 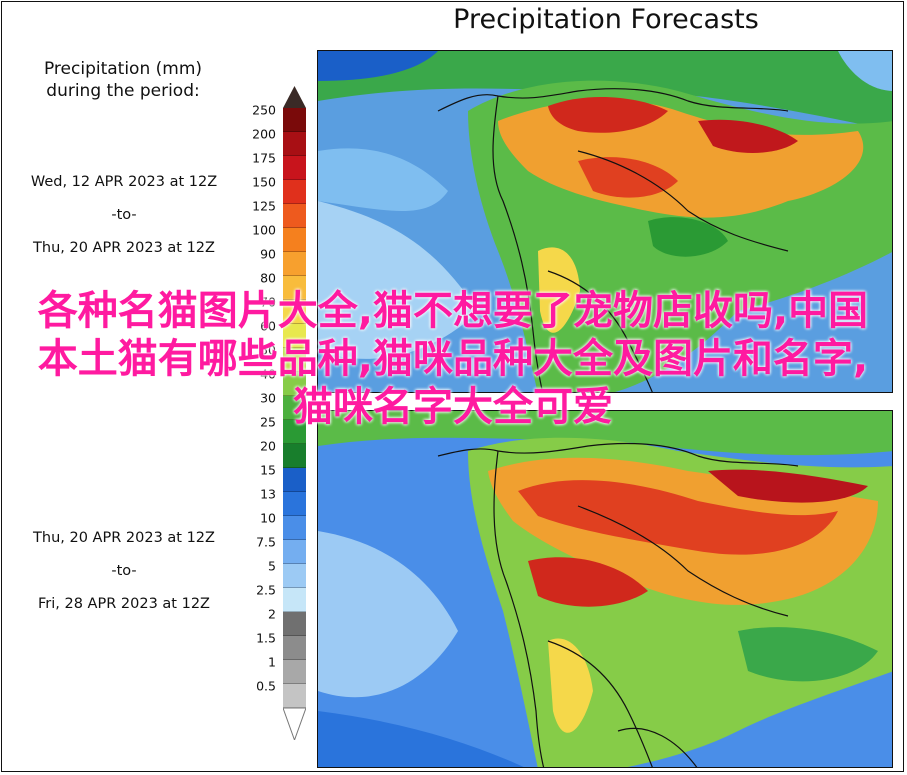 I want to click on colorbar-tick-label: 1, so click(x=272, y=662).